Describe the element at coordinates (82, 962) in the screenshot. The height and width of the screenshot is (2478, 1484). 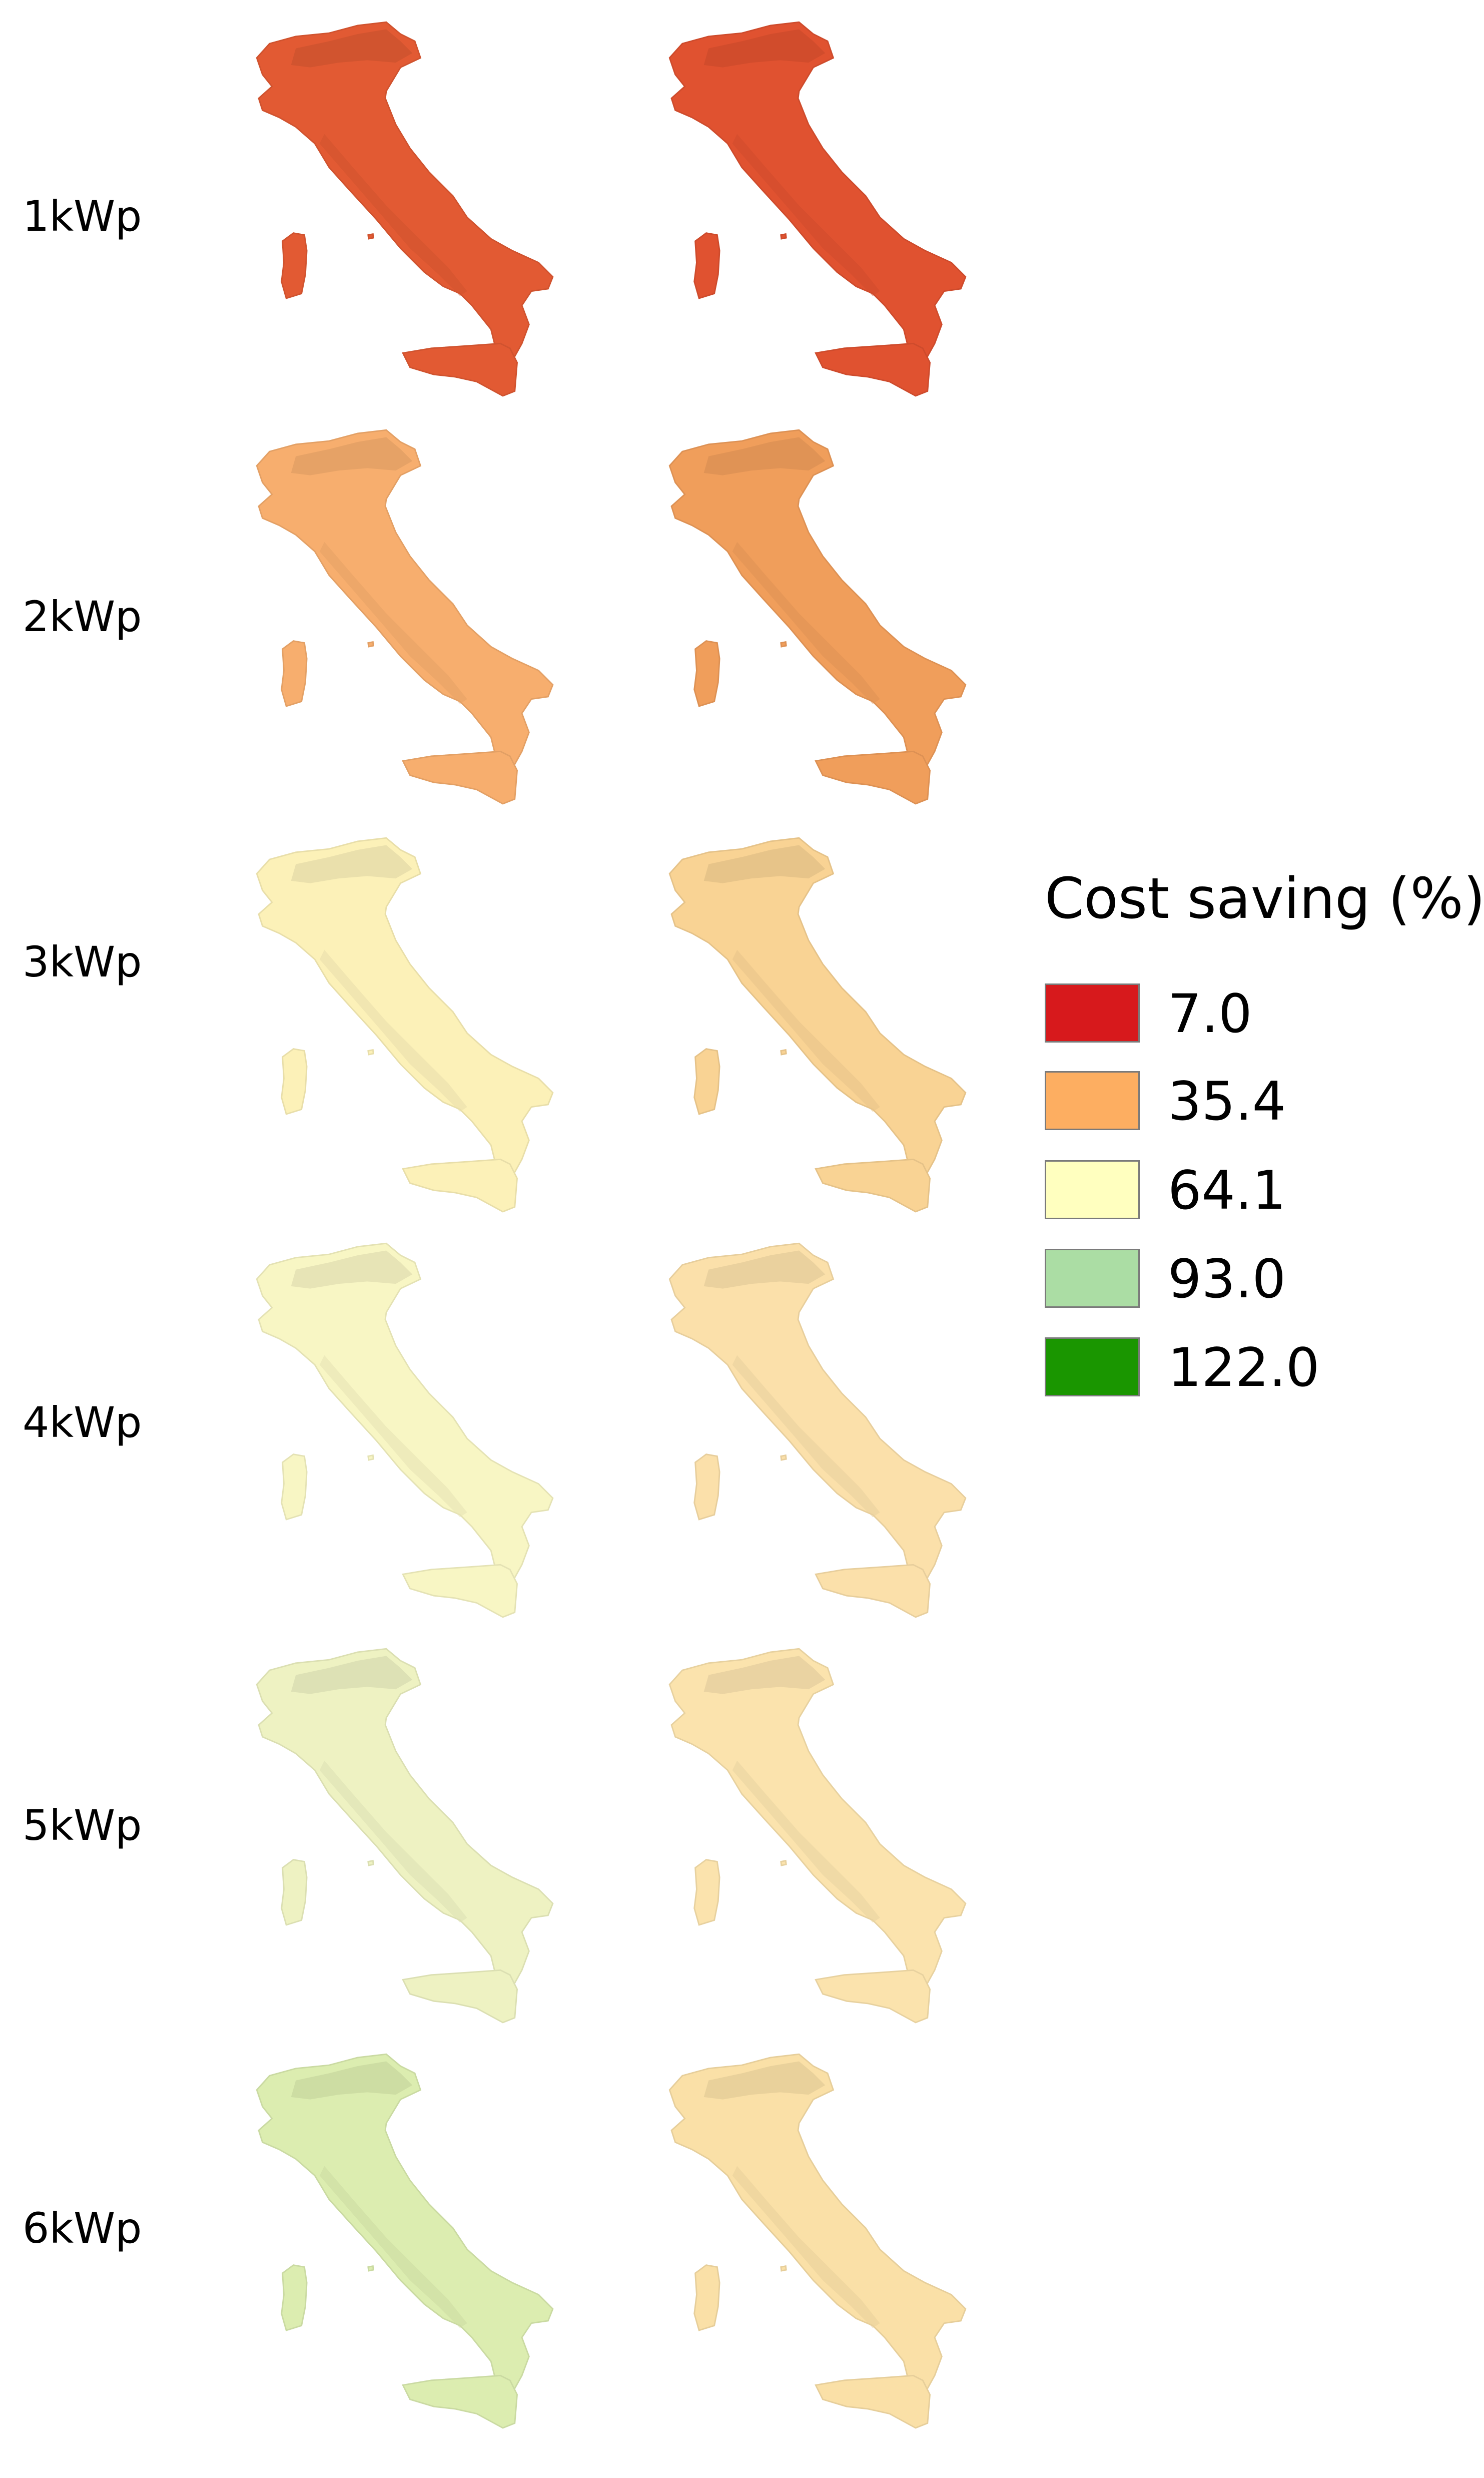
I see `row-label-3kwp: 3kWp` at that location.